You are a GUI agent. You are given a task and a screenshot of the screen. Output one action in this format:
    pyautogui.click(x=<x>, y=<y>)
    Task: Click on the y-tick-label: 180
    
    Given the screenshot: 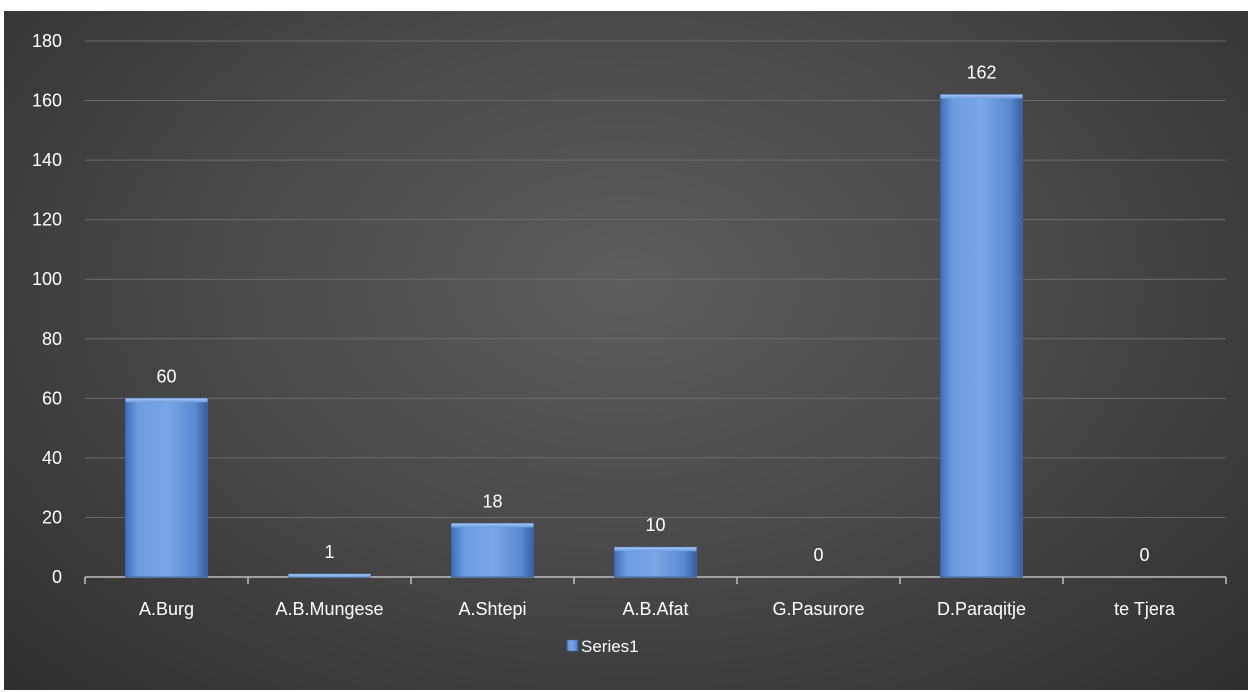 What is the action you would take?
    pyautogui.click(x=47, y=41)
    